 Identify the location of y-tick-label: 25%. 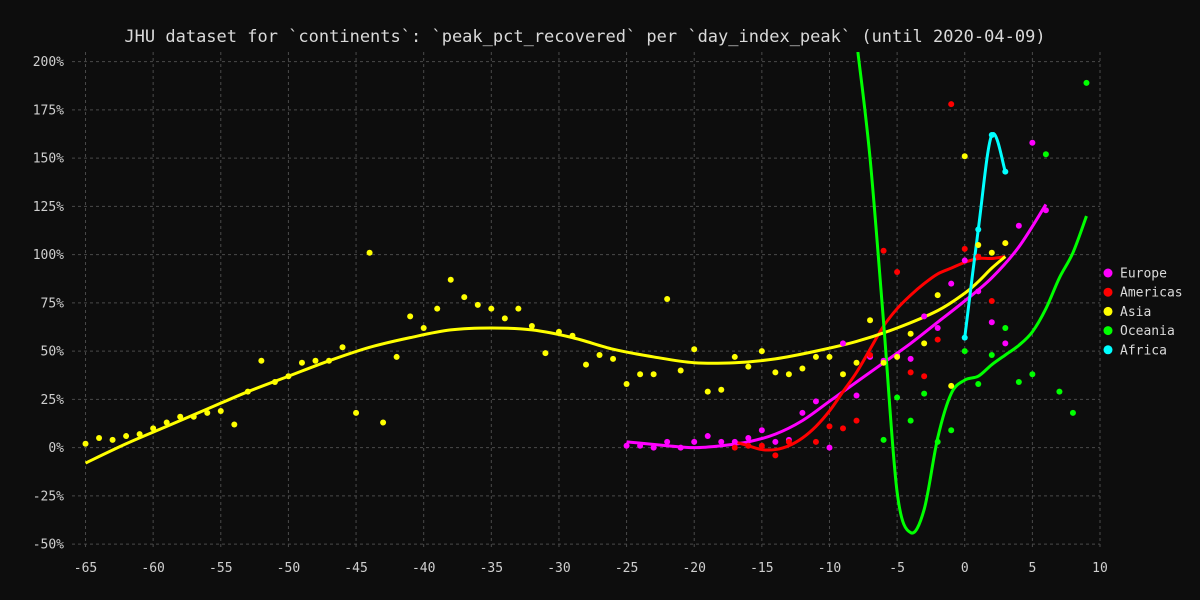
(53, 400).